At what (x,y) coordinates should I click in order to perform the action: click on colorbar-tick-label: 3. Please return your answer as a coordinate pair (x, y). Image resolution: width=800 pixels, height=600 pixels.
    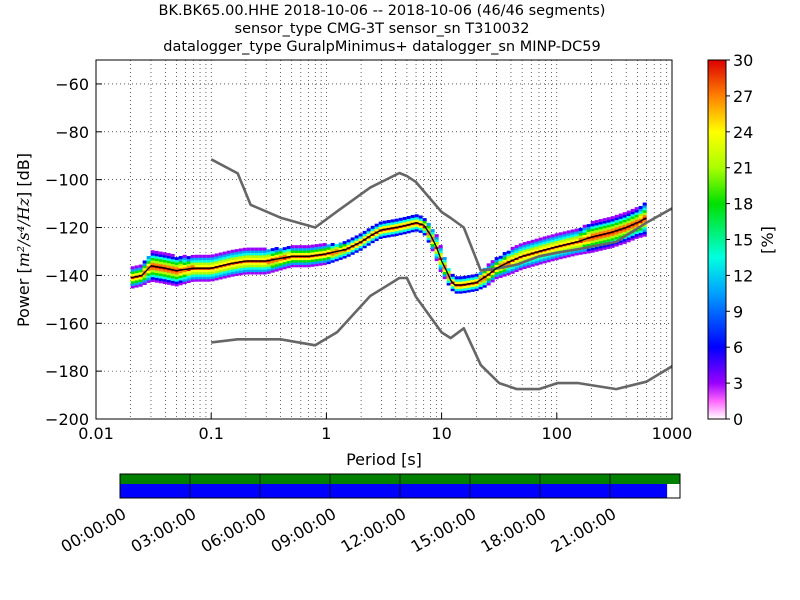
    Looking at the image, I should click on (738, 383).